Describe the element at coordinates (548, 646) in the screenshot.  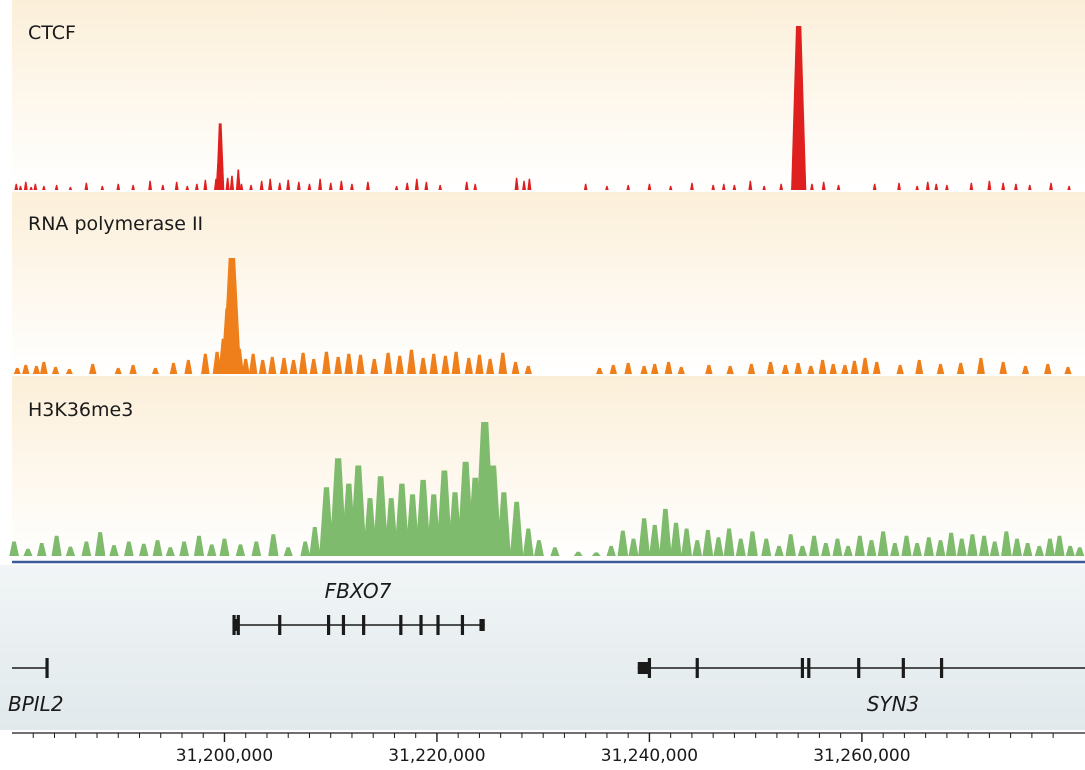
I see `gene-models` at that location.